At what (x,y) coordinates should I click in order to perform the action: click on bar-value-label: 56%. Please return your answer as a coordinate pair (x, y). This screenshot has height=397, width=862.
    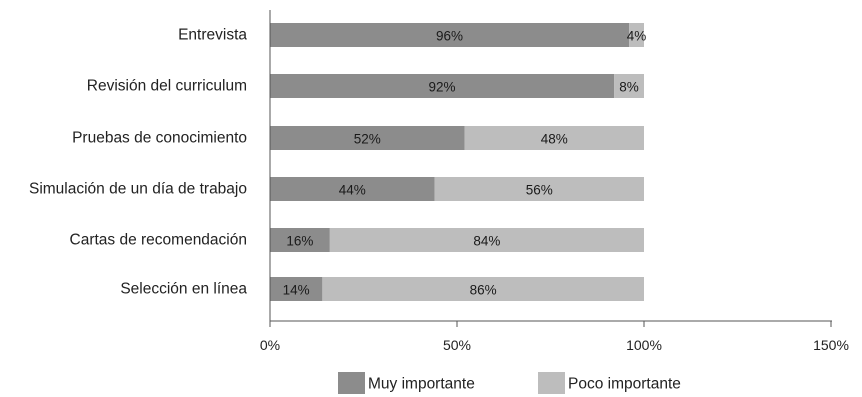
    Looking at the image, I should click on (539, 190).